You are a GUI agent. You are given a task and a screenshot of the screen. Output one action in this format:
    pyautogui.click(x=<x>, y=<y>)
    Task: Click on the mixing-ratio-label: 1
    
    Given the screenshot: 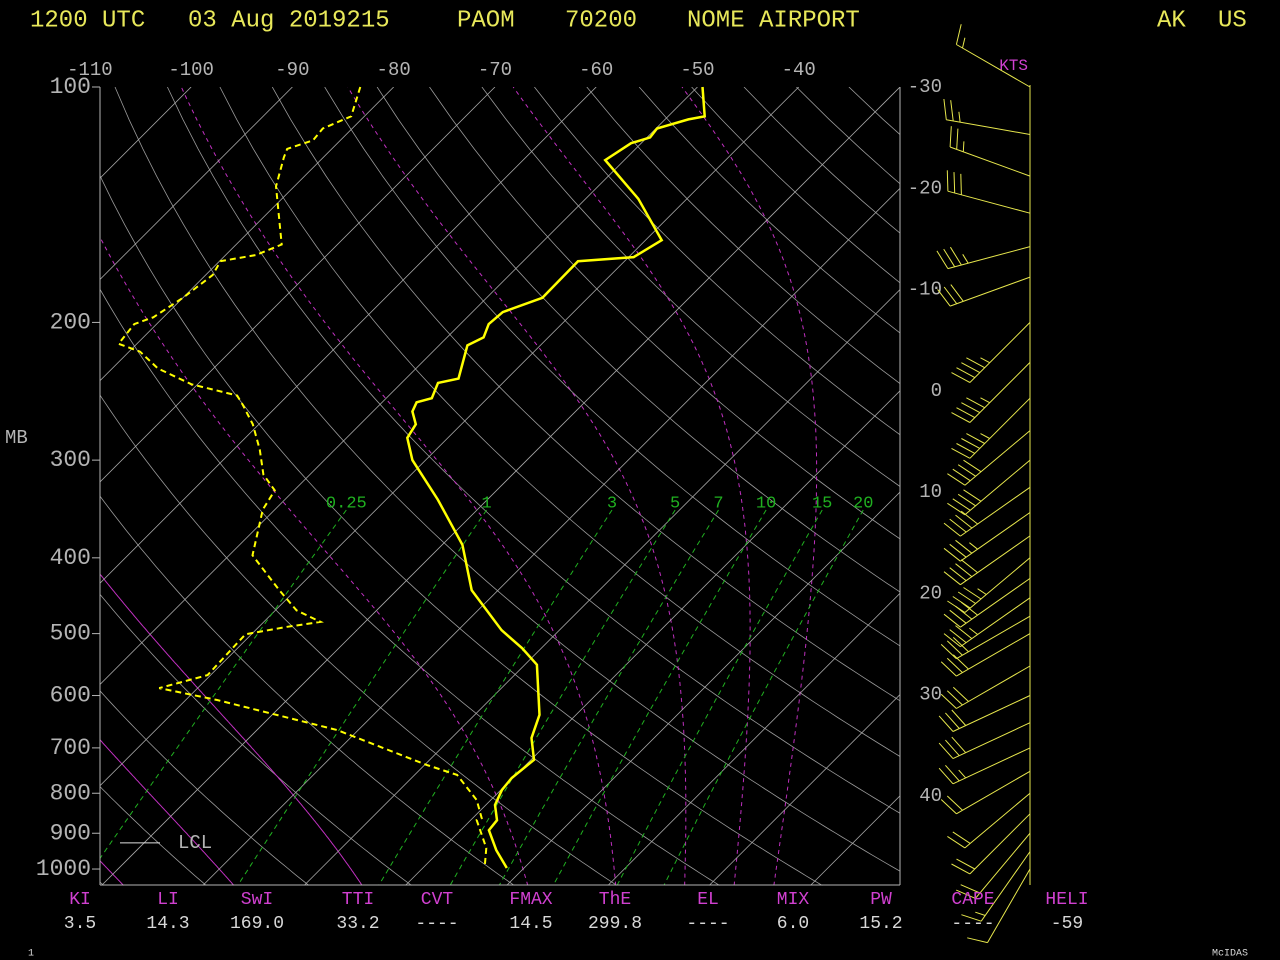 What is the action you would take?
    pyautogui.click(x=486, y=503)
    